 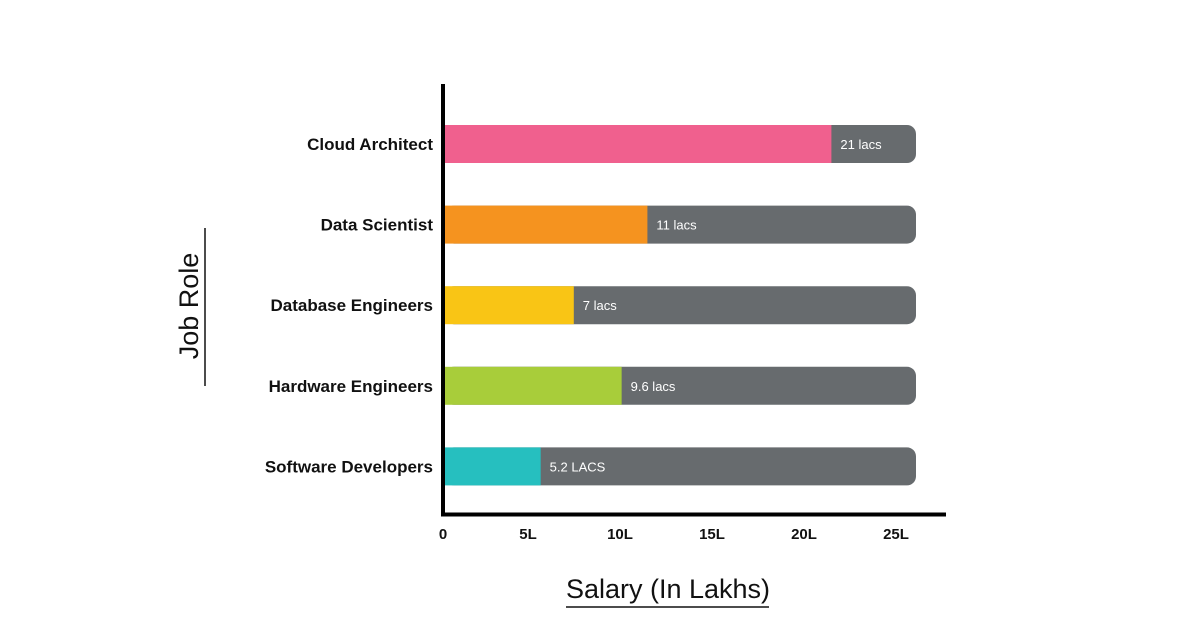 I want to click on category-label-cloud-architect: Cloud Architect, so click(x=370, y=144).